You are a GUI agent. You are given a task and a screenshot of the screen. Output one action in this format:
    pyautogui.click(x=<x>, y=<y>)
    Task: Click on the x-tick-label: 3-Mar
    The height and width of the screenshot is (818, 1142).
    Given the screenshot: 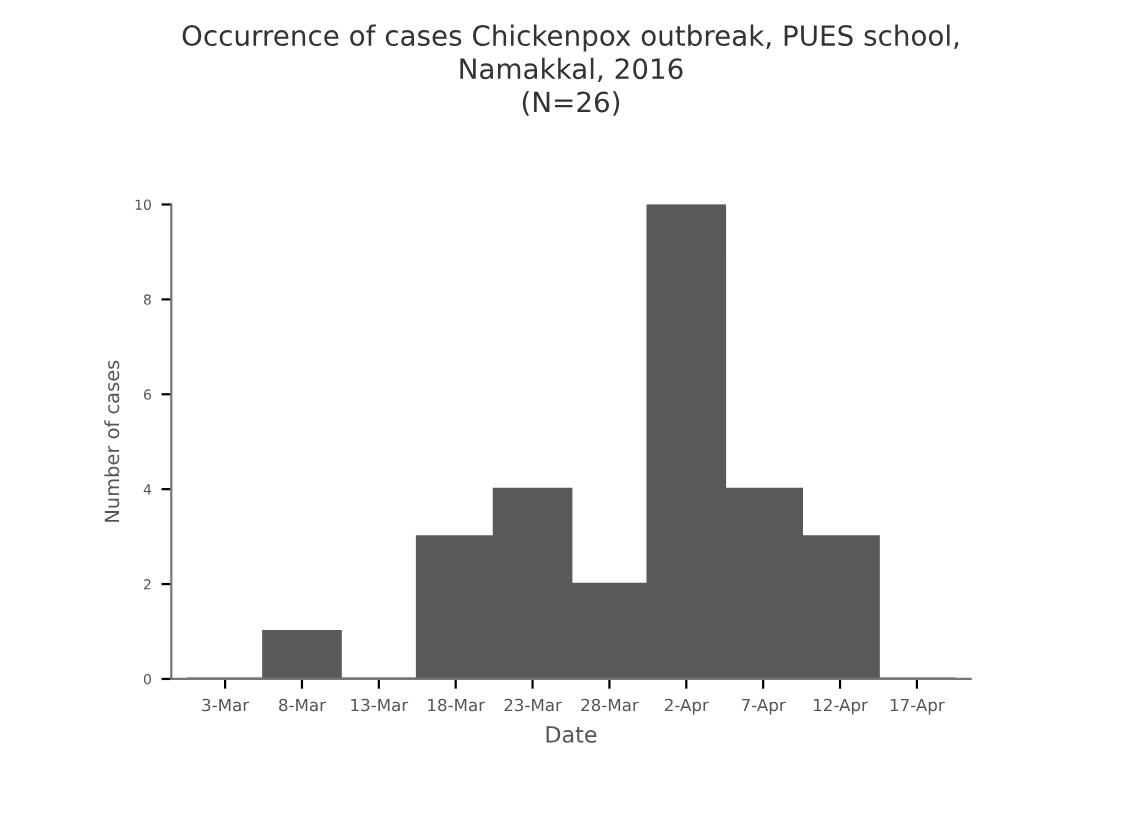 What is the action you would take?
    pyautogui.click(x=226, y=705)
    